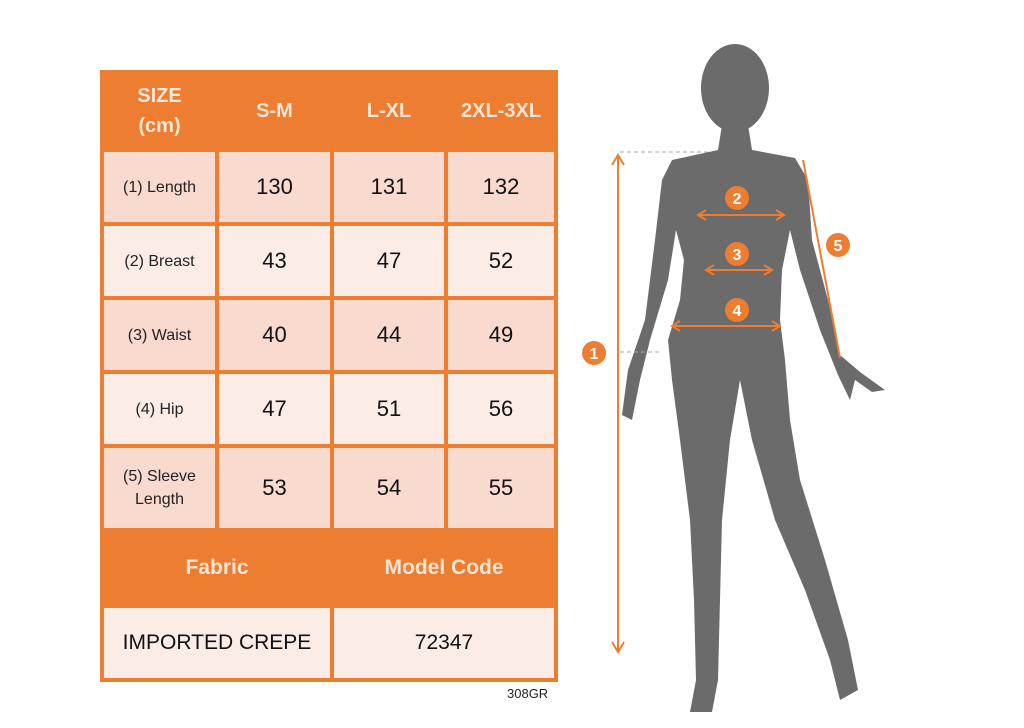 This screenshot has height=728, width=1024. I want to click on table-header: SIZE (cm) S-M L-XL 2XL-3XL, so click(329, 111).